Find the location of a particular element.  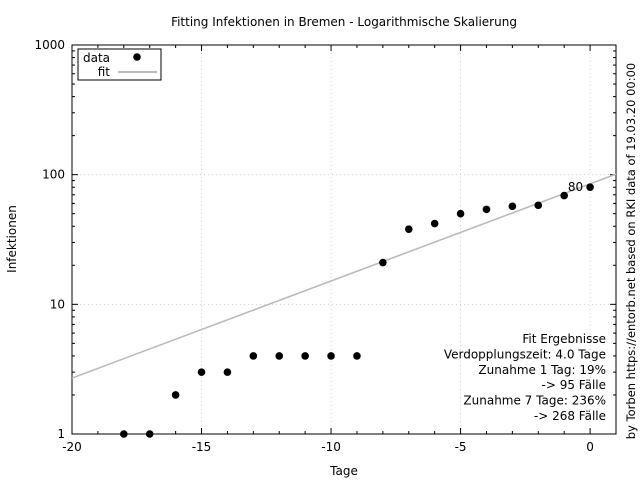

y-tick-labels: 1 10 100 1000 is located at coordinates (49, 239).